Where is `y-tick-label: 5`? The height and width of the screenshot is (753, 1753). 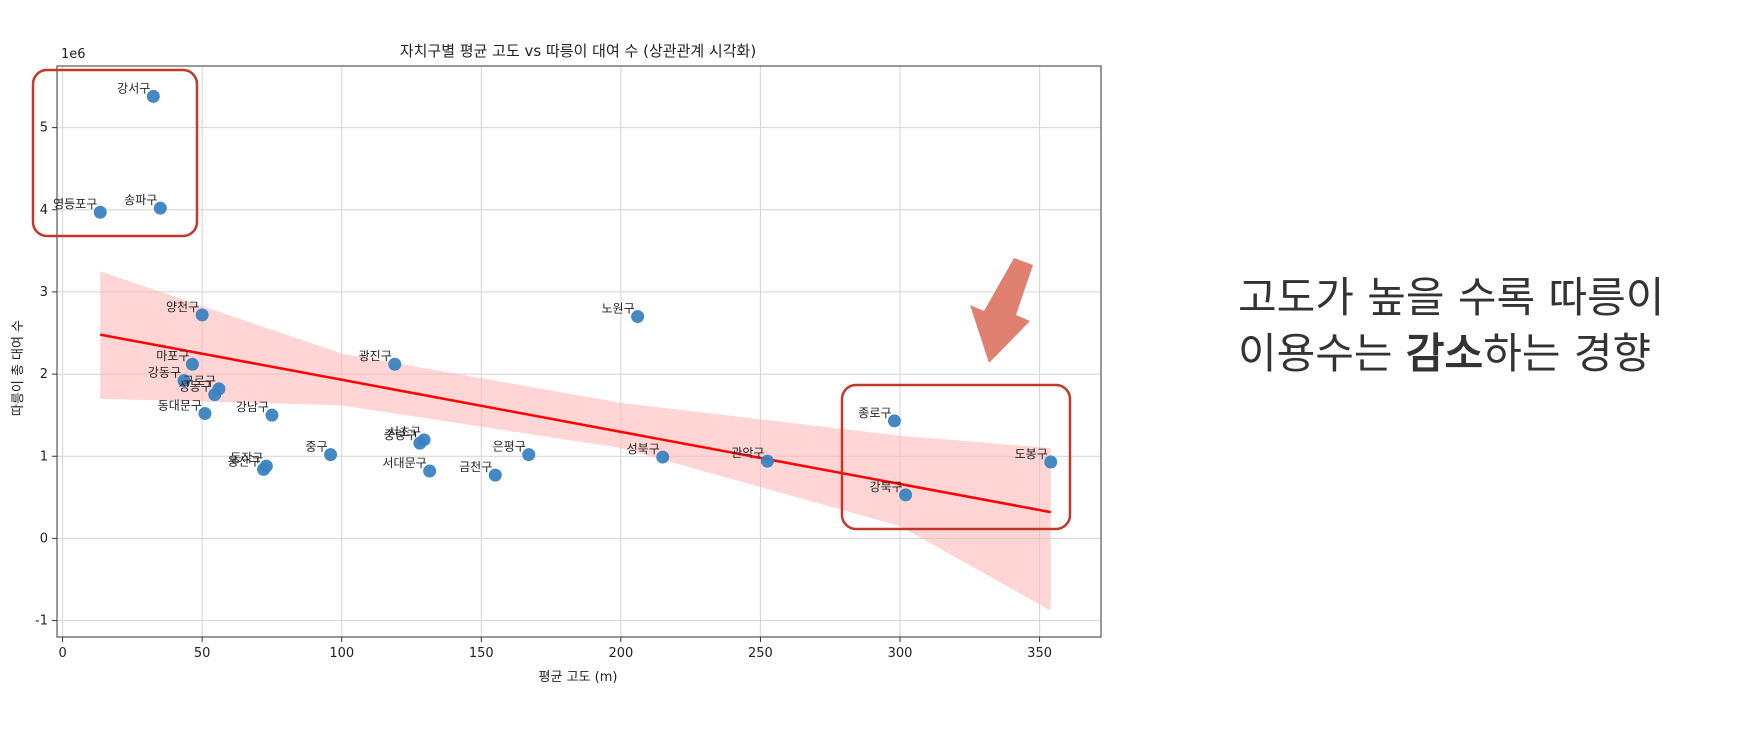
y-tick-label: 5 is located at coordinates (44, 128).